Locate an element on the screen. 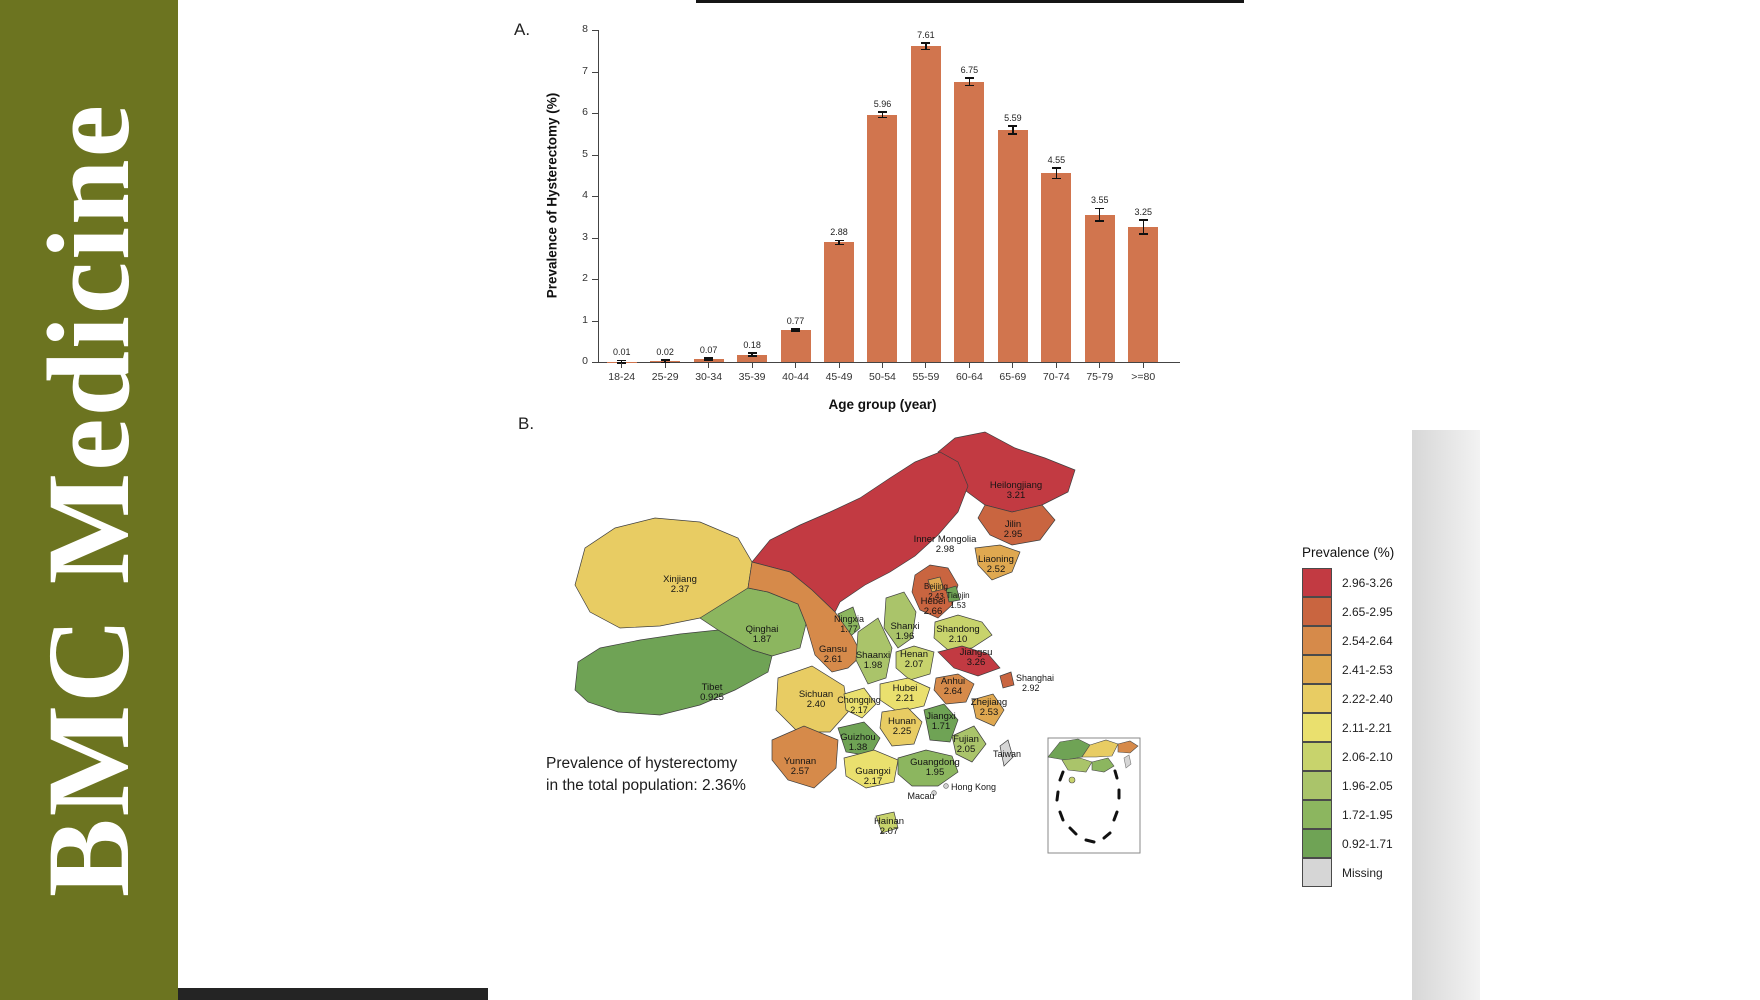 This screenshot has width=1760, height=1000. province-value-inner-mongolia: 2.98 is located at coordinates (945, 549).